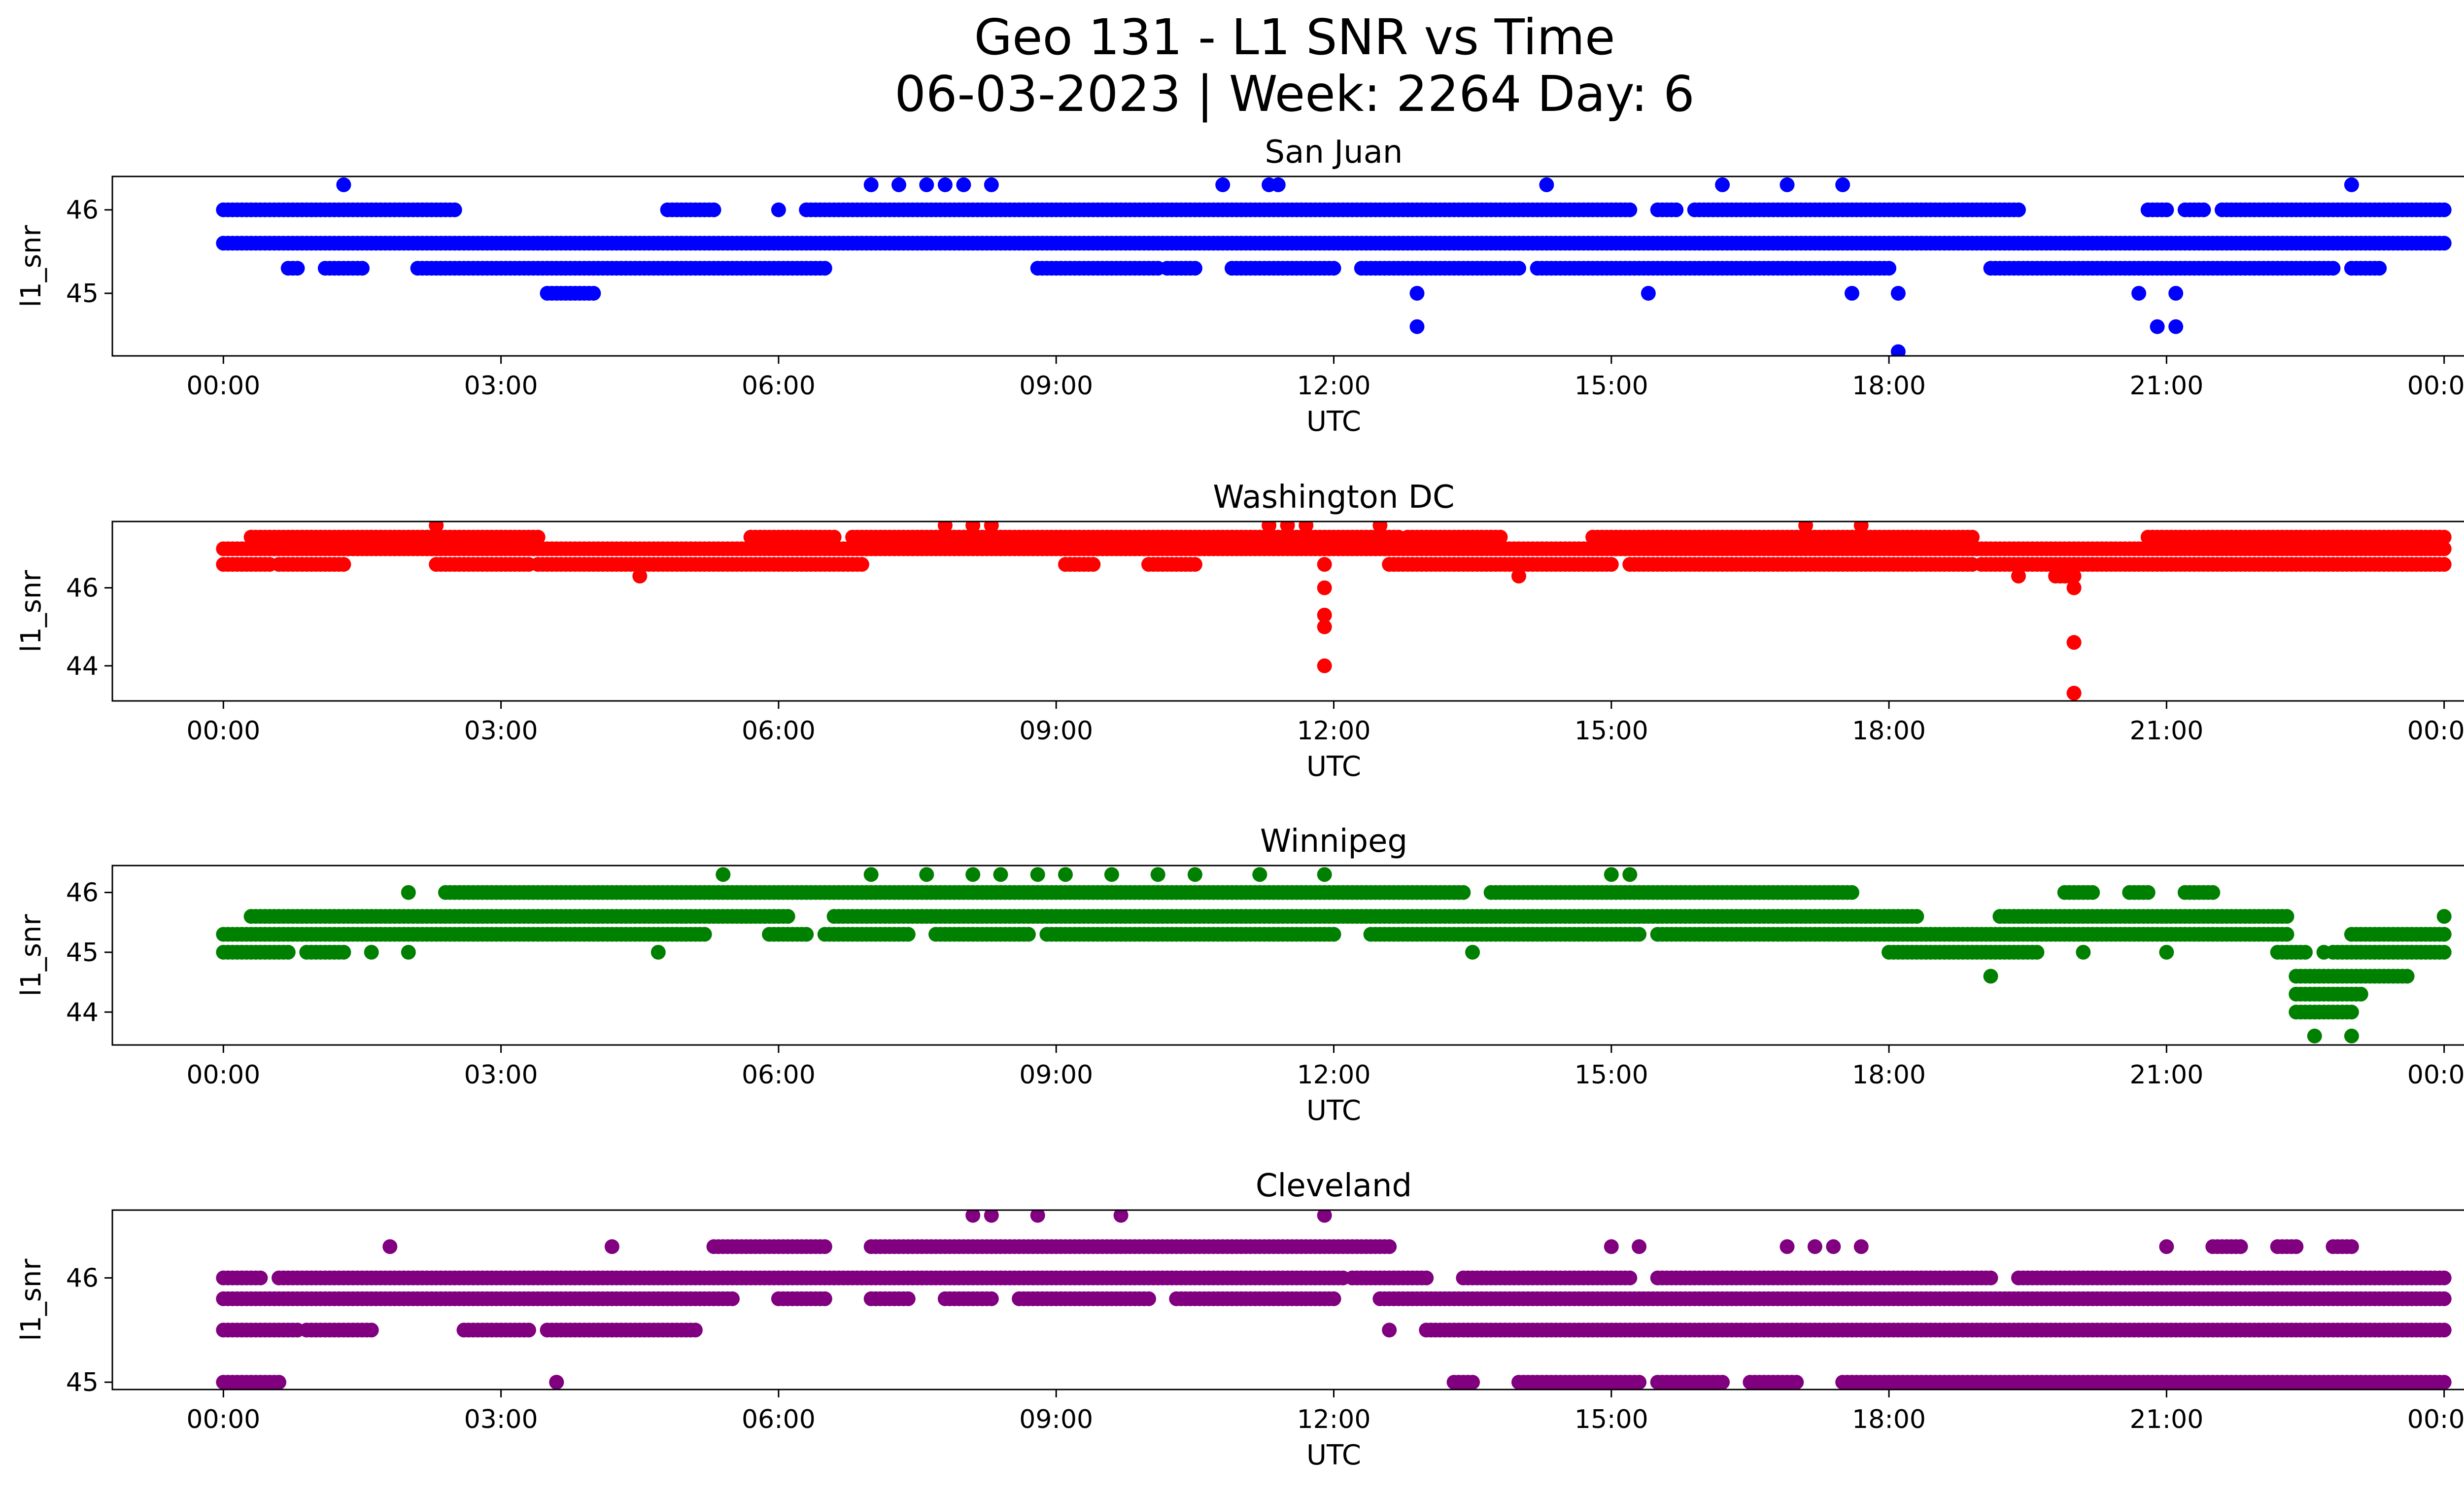 The image size is (2464, 1495). What do you see at coordinates (31, 955) in the screenshot?
I see `y-axis-label: l1_snr` at bounding box center [31, 955].